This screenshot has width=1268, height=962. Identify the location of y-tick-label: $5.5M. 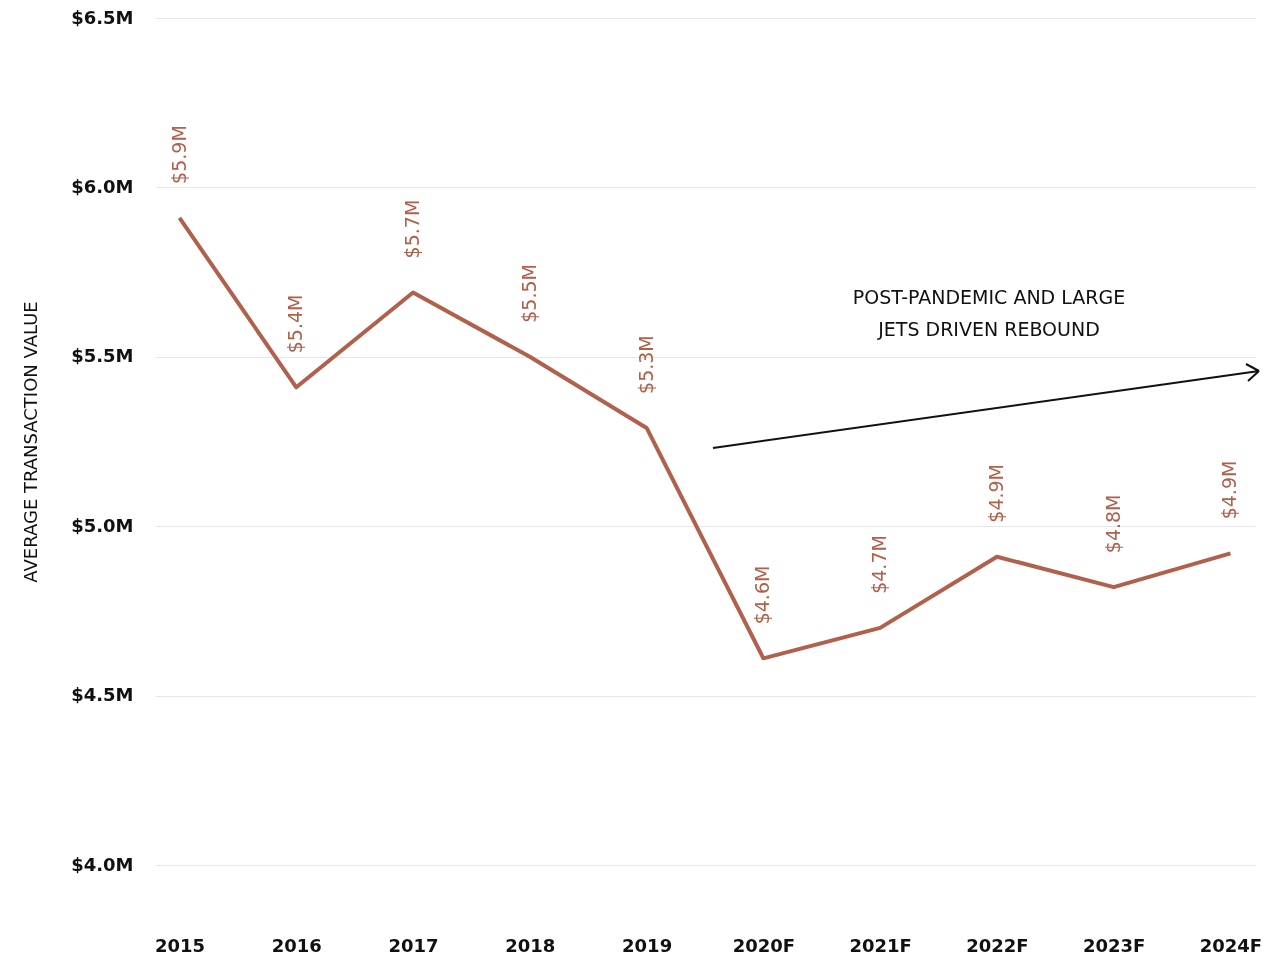
(102, 356).